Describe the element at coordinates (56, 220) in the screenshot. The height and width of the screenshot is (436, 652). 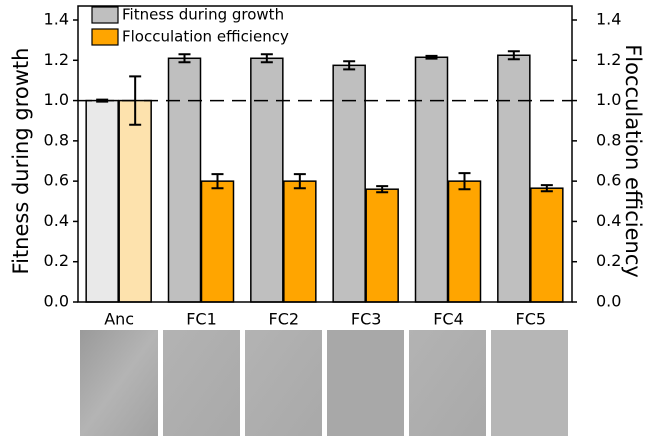
I see `y-tick-label: 0.4` at that location.